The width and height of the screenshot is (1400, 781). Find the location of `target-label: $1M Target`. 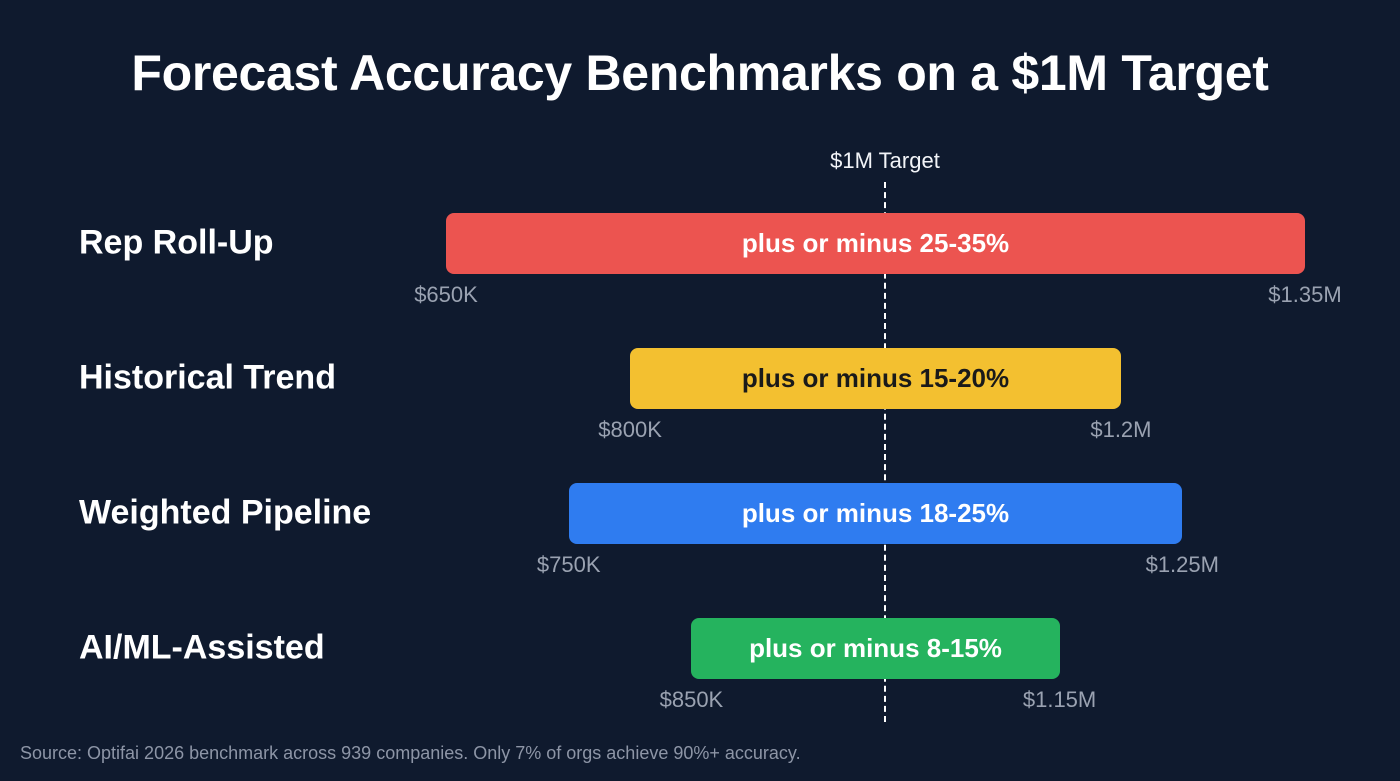

target-label: $1M Target is located at coordinates (885, 160).